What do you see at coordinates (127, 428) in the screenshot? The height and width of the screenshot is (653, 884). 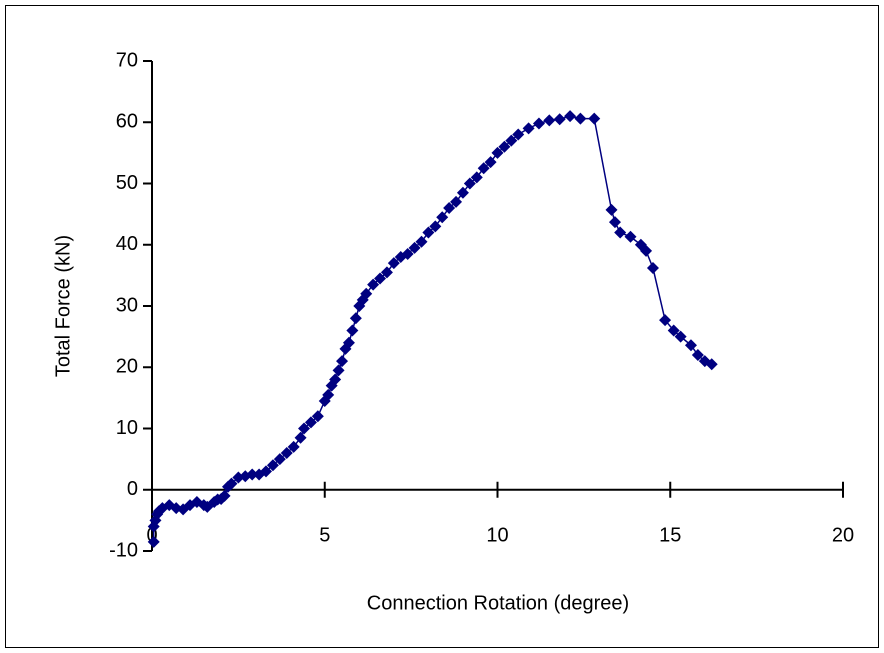 I see `y-tick-label: 10` at bounding box center [127, 428].